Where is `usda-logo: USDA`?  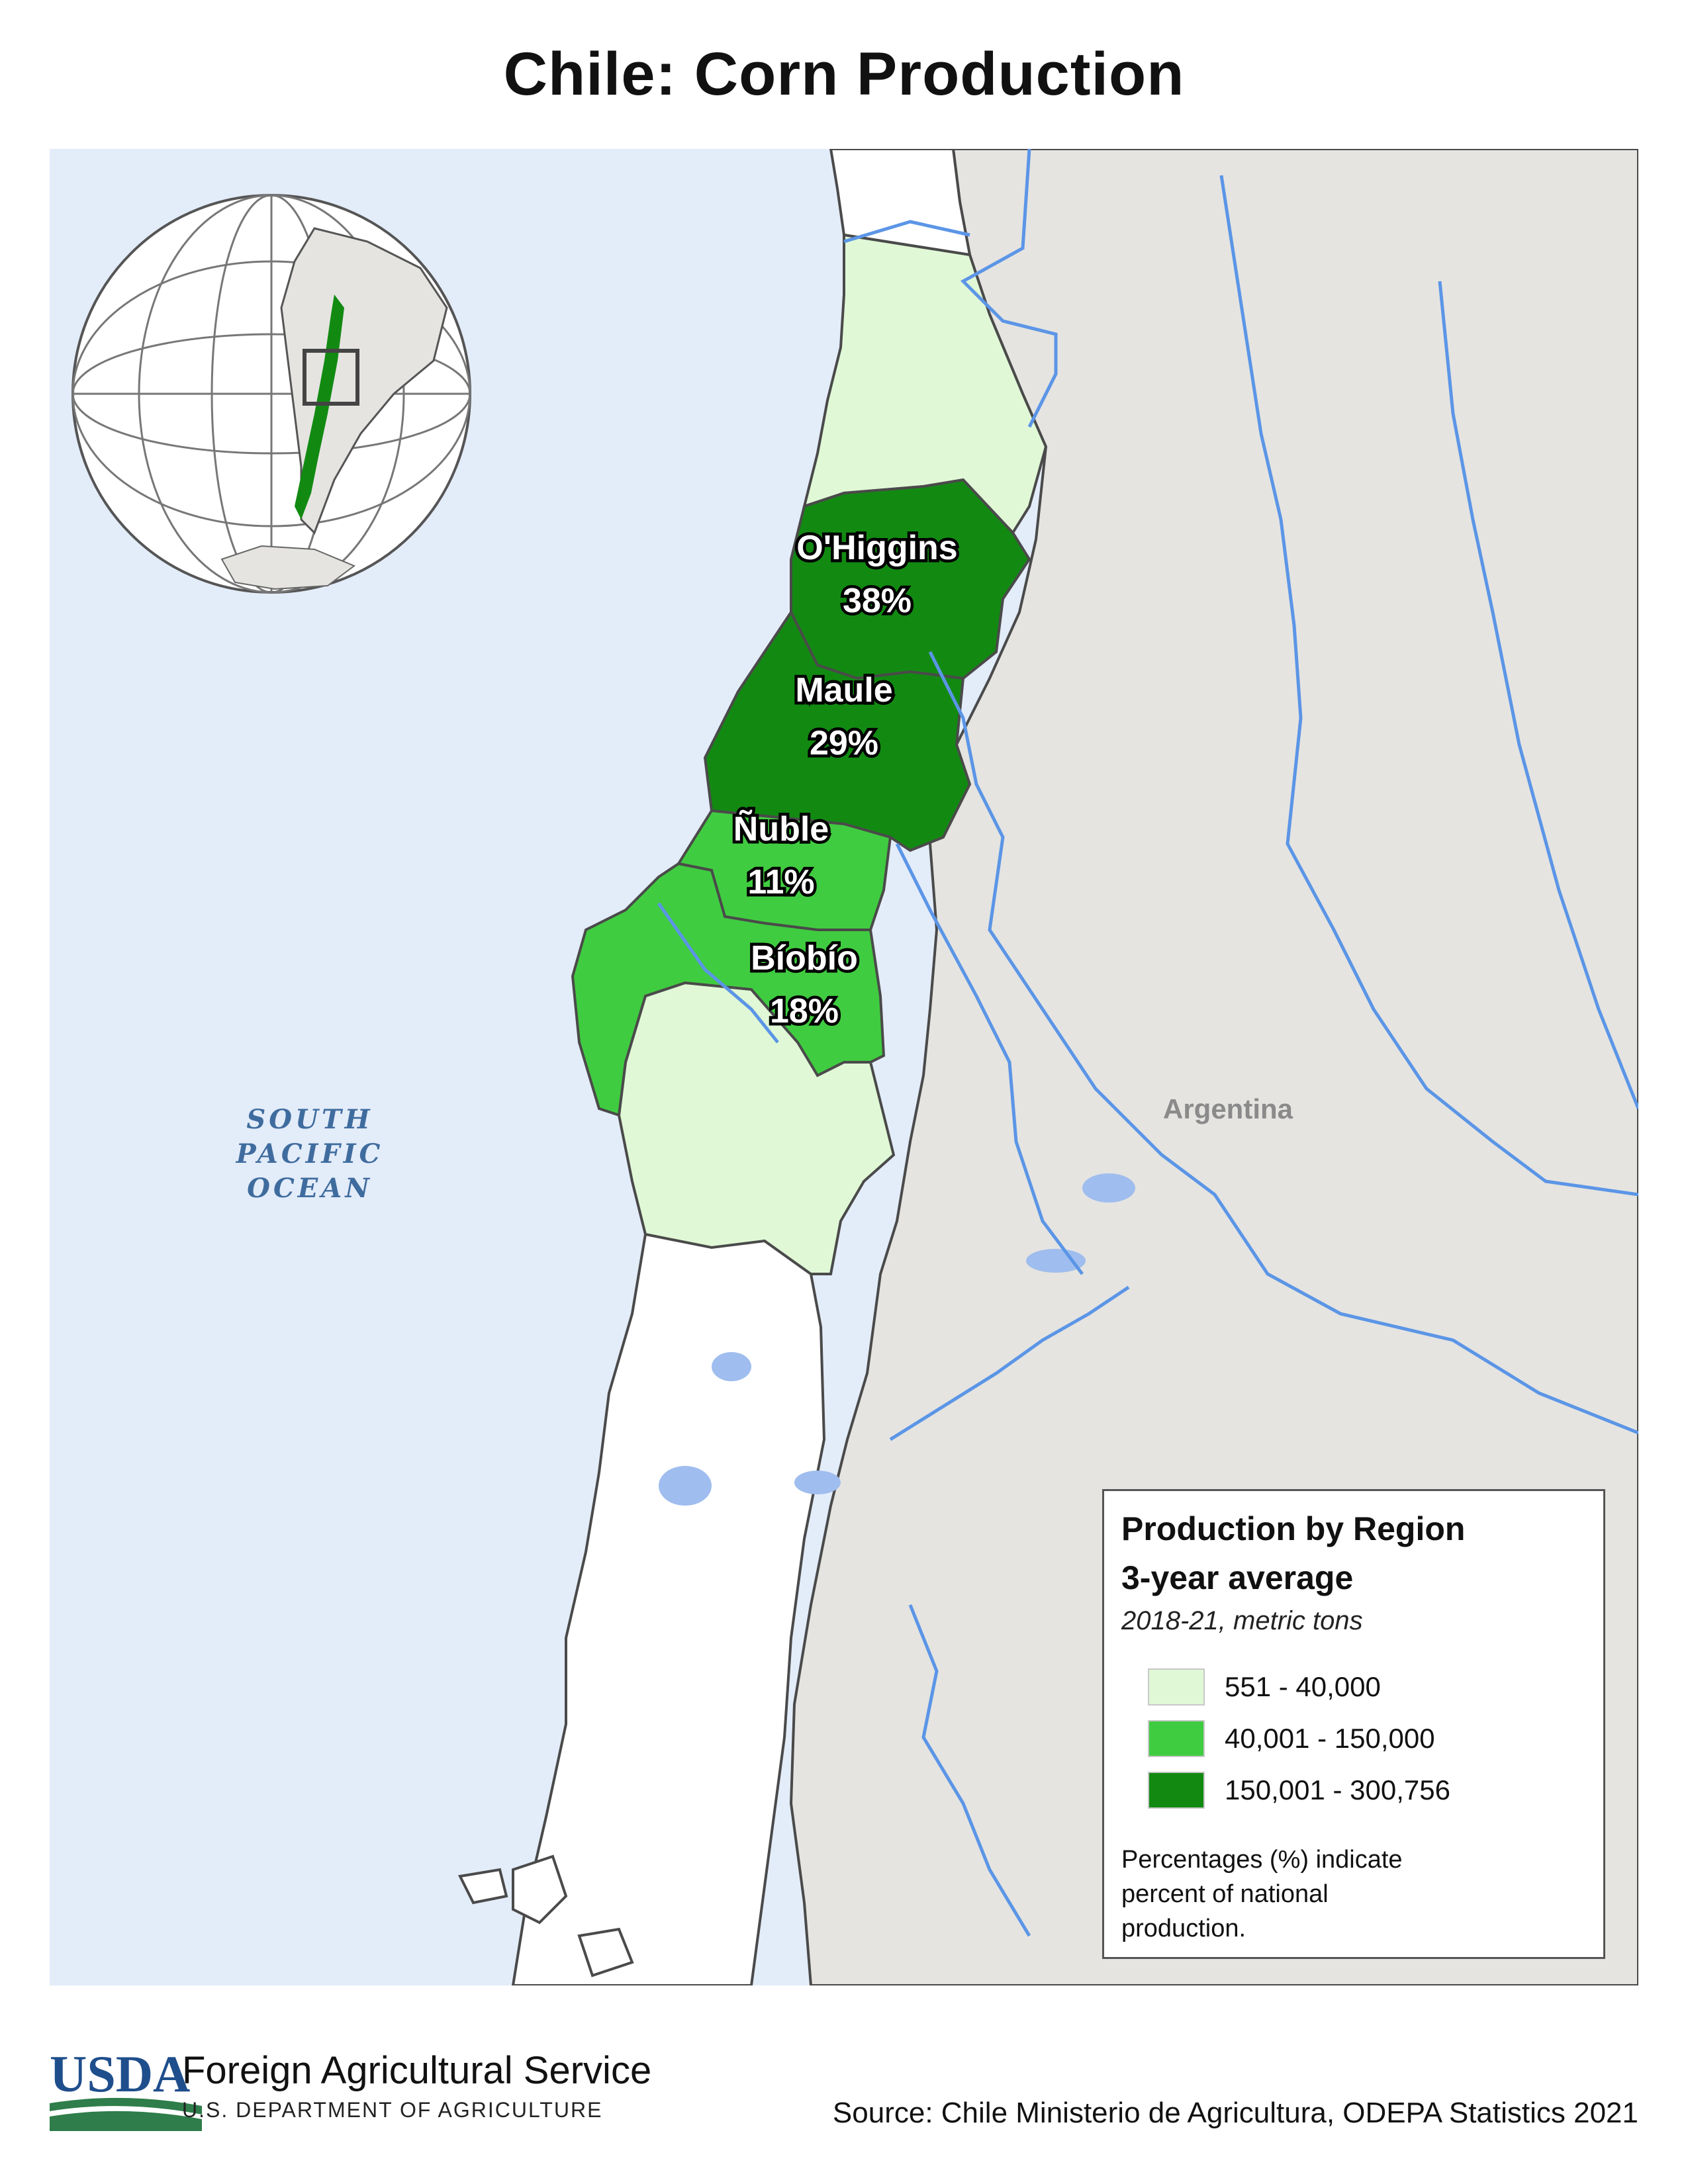 usda-logo: USDA is located at coordinates (126, 2088).